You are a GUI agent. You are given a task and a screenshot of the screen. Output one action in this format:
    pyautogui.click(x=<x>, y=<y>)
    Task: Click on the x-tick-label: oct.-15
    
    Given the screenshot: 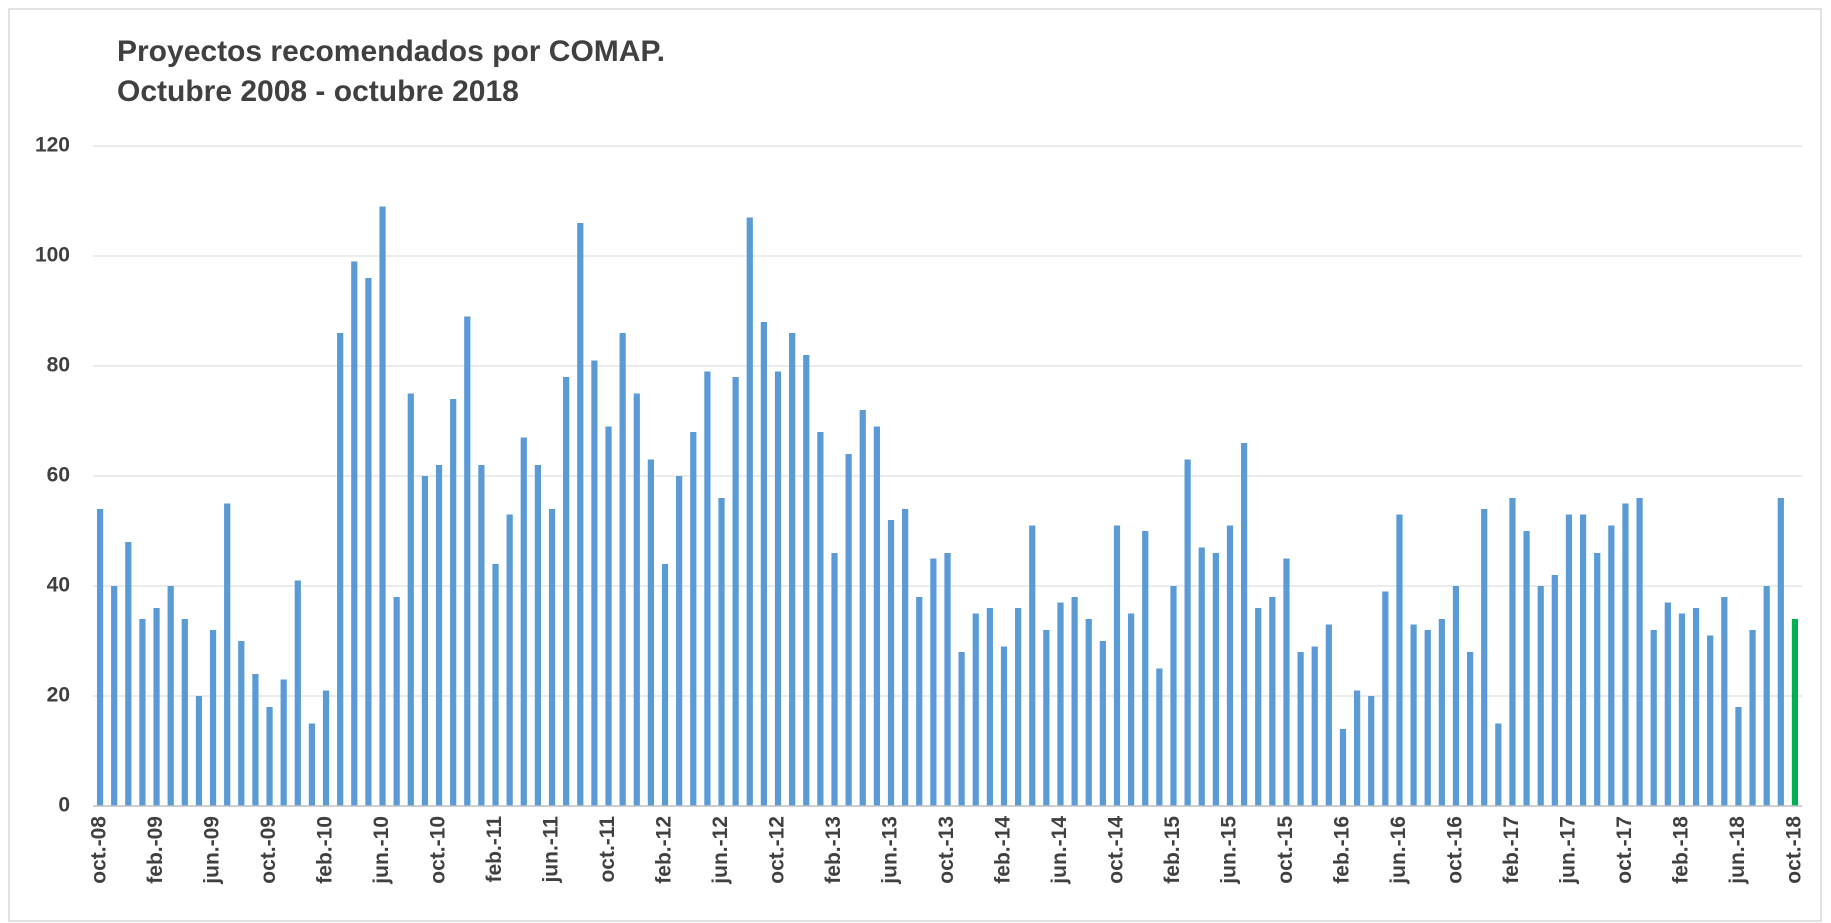 What is the action you would take?
    pyautogui.click(x=1285, y=850)
    